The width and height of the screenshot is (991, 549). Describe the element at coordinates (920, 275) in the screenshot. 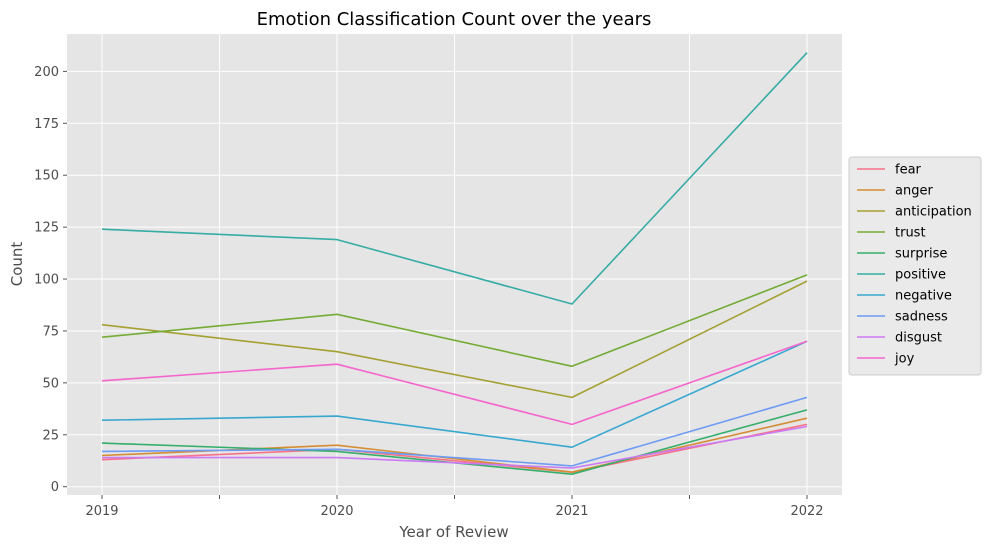

I see `legend-label-positive: positive` at that location.